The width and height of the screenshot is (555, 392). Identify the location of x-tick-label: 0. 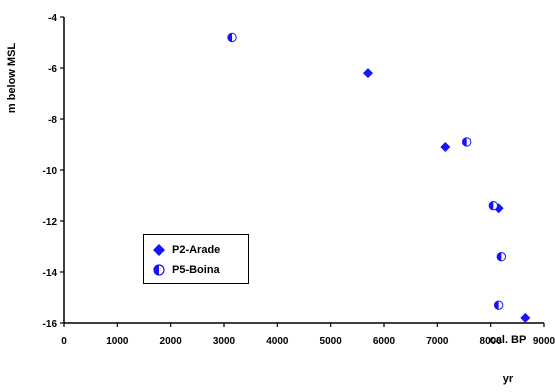
(64, 341).